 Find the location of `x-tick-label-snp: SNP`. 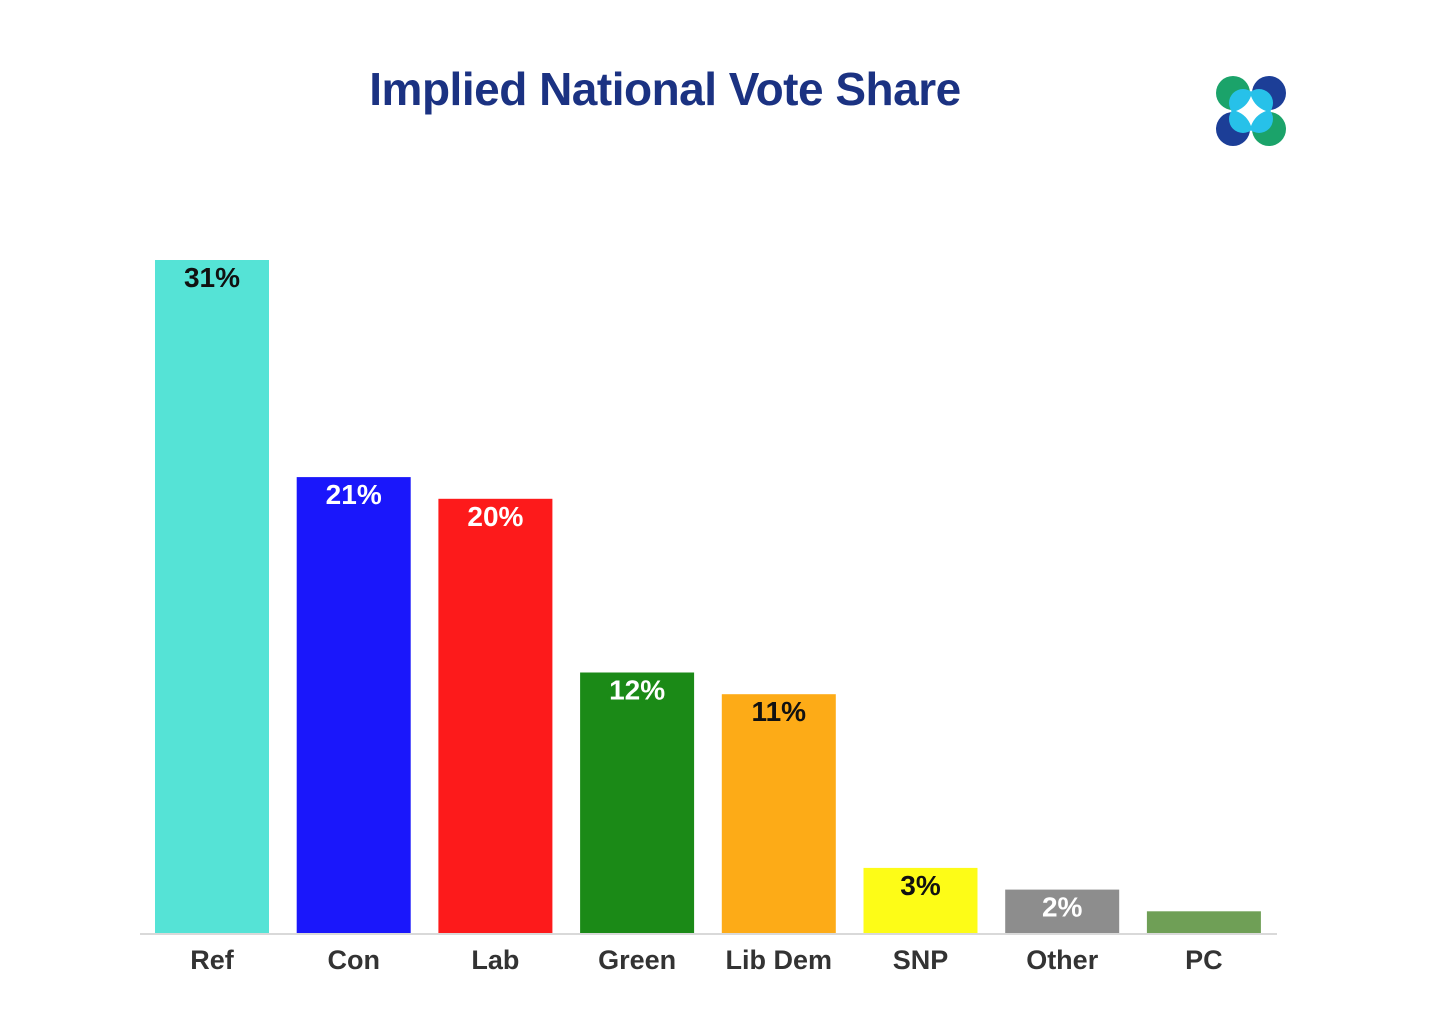

x-tick-label-snp: SNP is located at coordinates (921, 960).